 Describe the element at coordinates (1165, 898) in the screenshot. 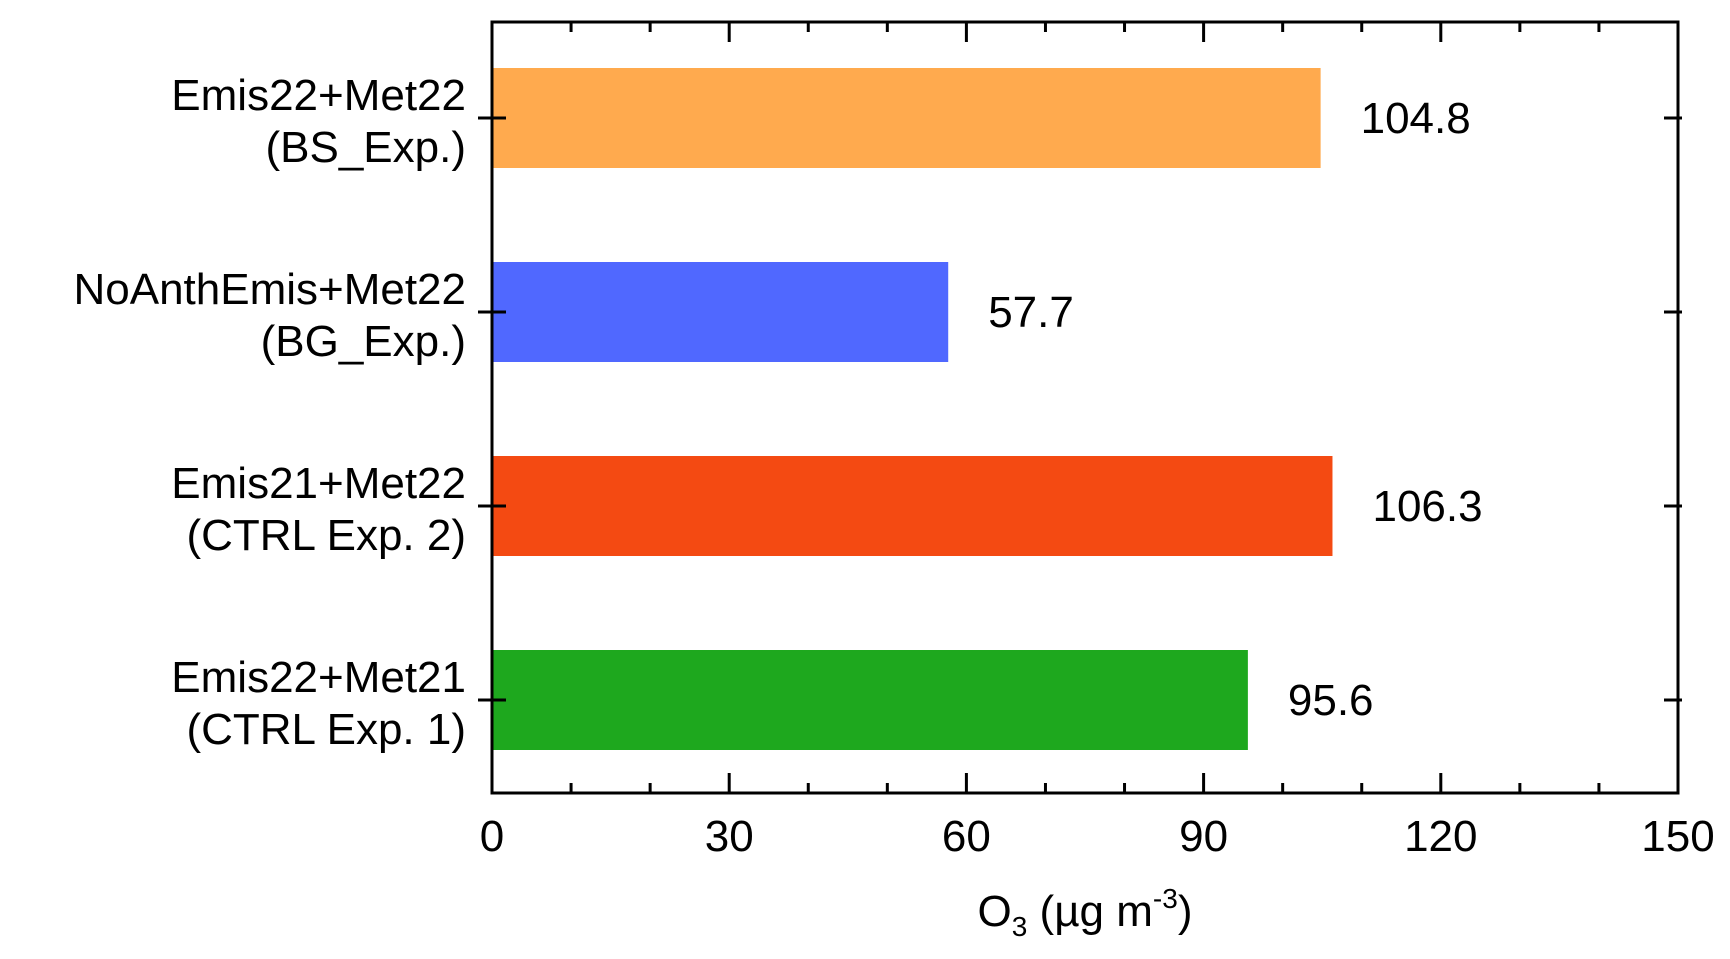

I see `x-axis-title-superscript: -3` at that location.